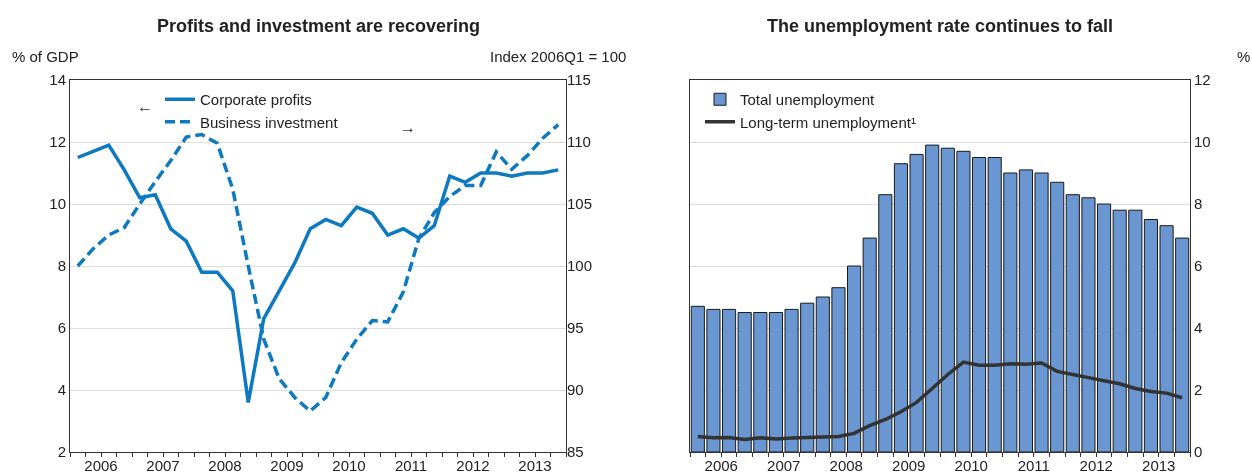 This screenshot has height=473, width=1252. Describe the element at coordinates (1244, 56) in the screenshot. I see `y-axis-title: %` at that location.